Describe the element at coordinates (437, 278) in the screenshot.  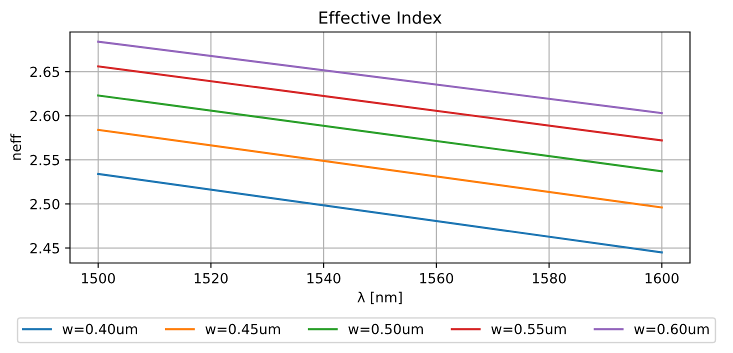
I see `x-tick-label: 1560` at that location.